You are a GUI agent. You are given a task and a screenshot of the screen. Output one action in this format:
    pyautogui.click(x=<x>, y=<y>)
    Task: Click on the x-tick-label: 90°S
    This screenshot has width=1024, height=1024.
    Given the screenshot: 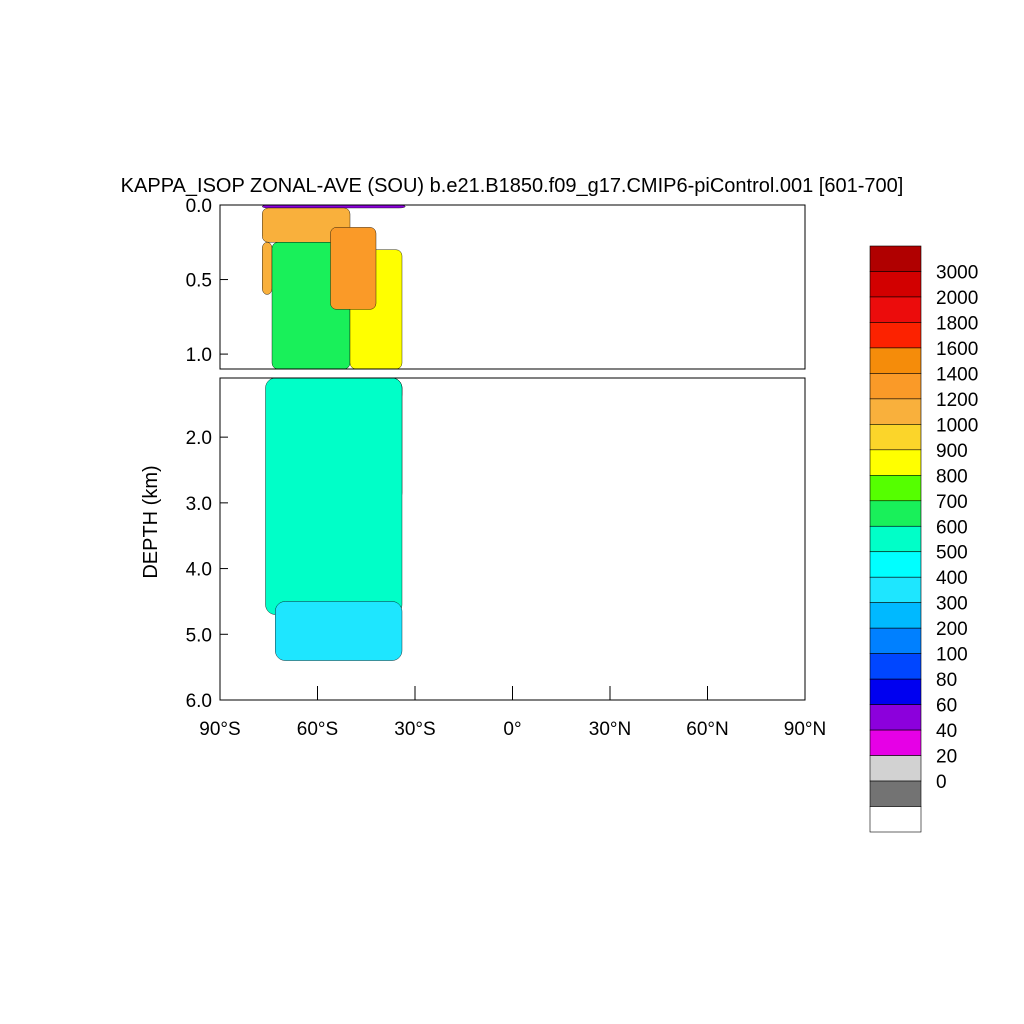 What is the action you would take?
    pyautogui.click(x=219, y=729)
    